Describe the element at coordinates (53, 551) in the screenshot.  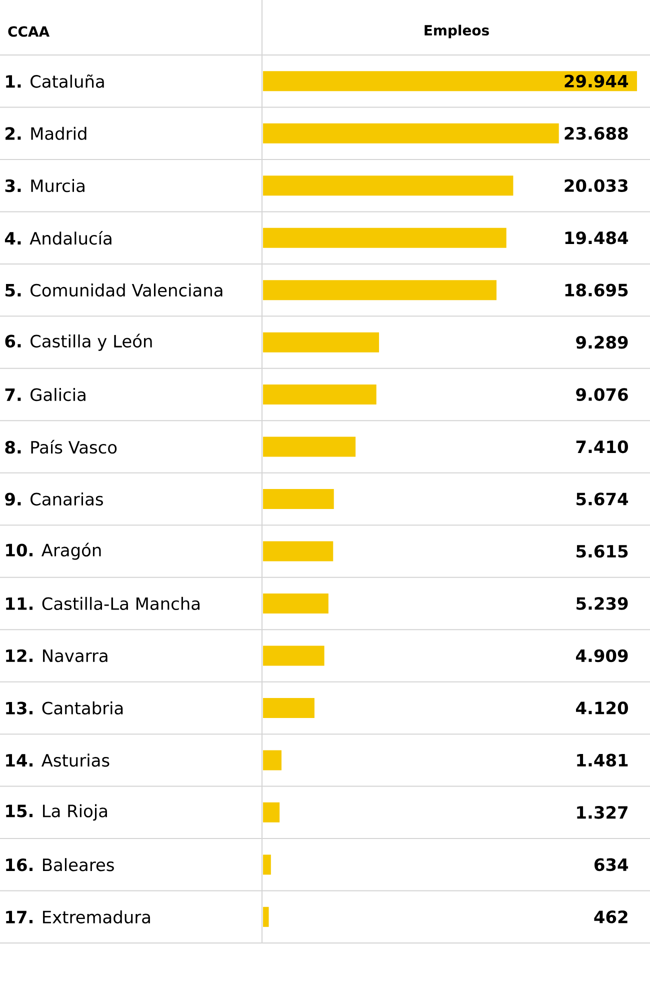
I see `y-tick-label: 10. Aragón` at that location.